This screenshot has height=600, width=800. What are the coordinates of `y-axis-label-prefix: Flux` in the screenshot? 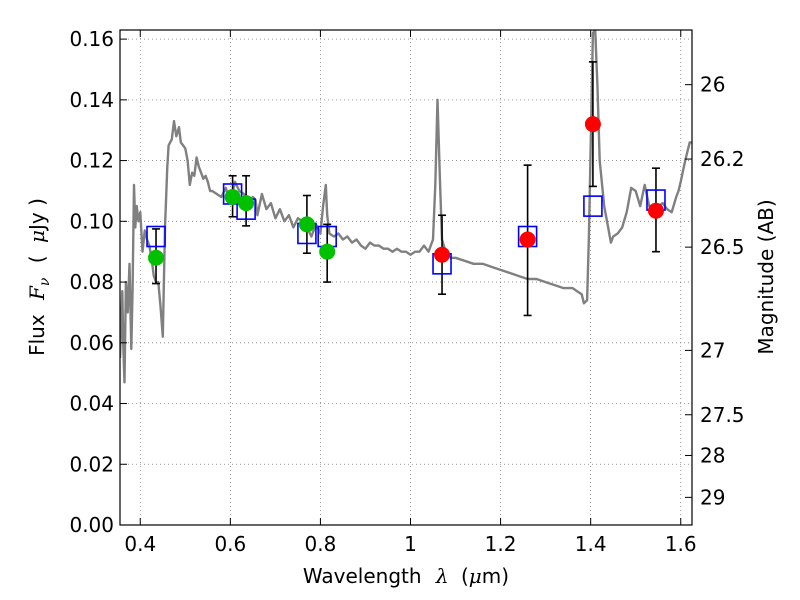 It's located at (37, 335).